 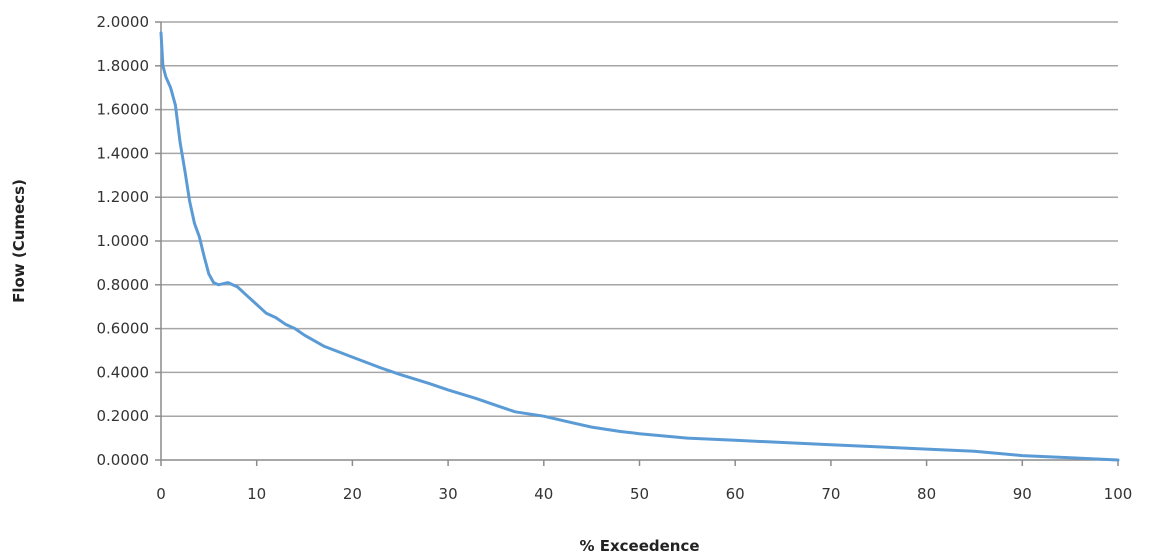 What do you see at coordinates (926, 494) in the screenshot?
I see `x-tick-label-8: 80` at bounding box center [926, 494].